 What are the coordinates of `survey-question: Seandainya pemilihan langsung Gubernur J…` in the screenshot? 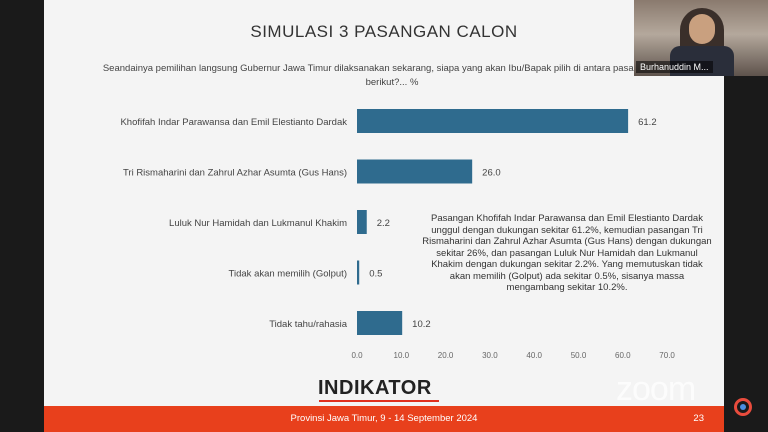 It's located at (392, 75).